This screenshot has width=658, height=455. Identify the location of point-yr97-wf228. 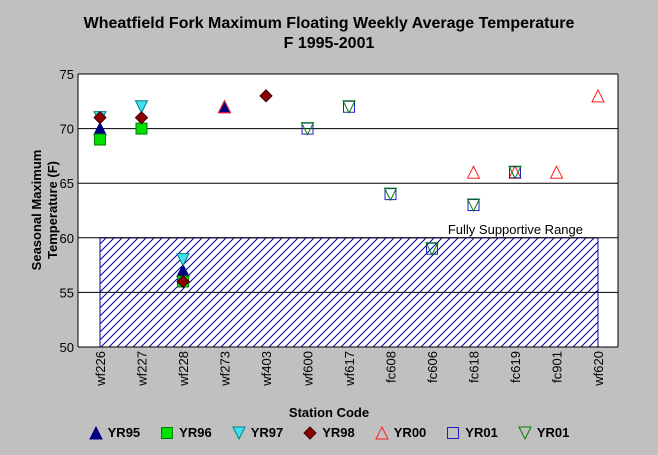
(183, 260).